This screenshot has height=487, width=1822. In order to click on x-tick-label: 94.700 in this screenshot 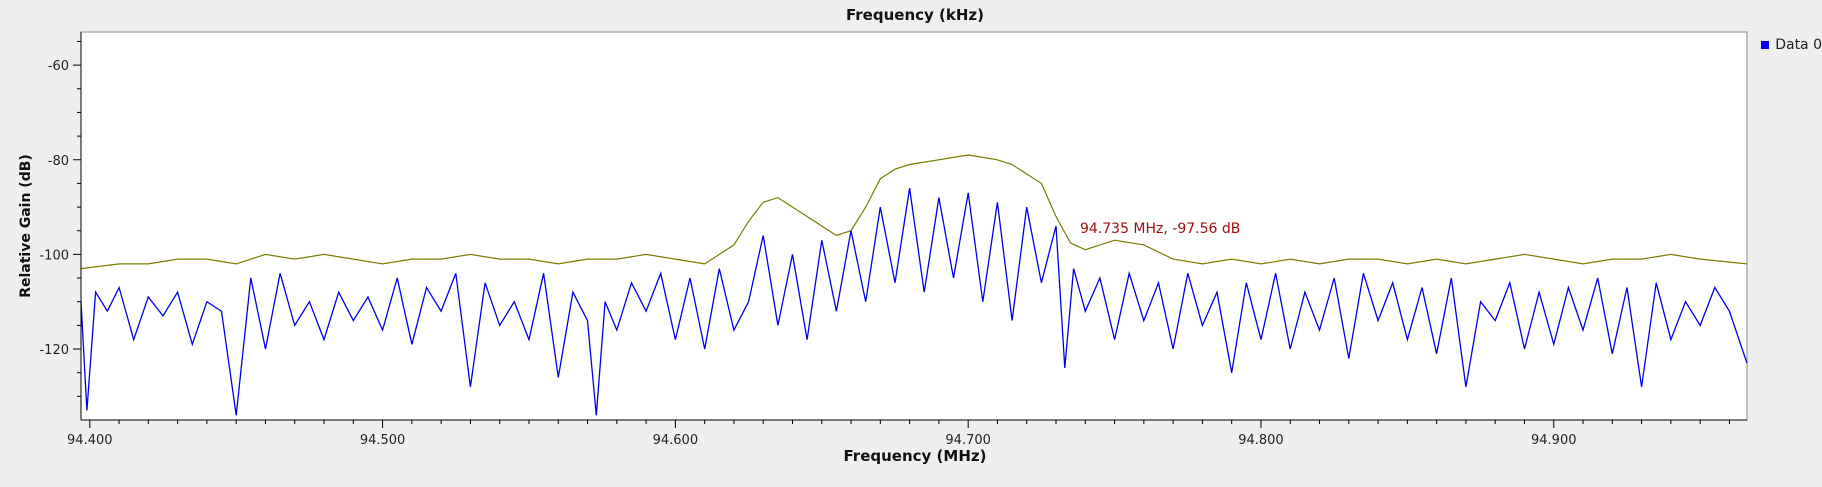, I will do `click(968, 440)`.